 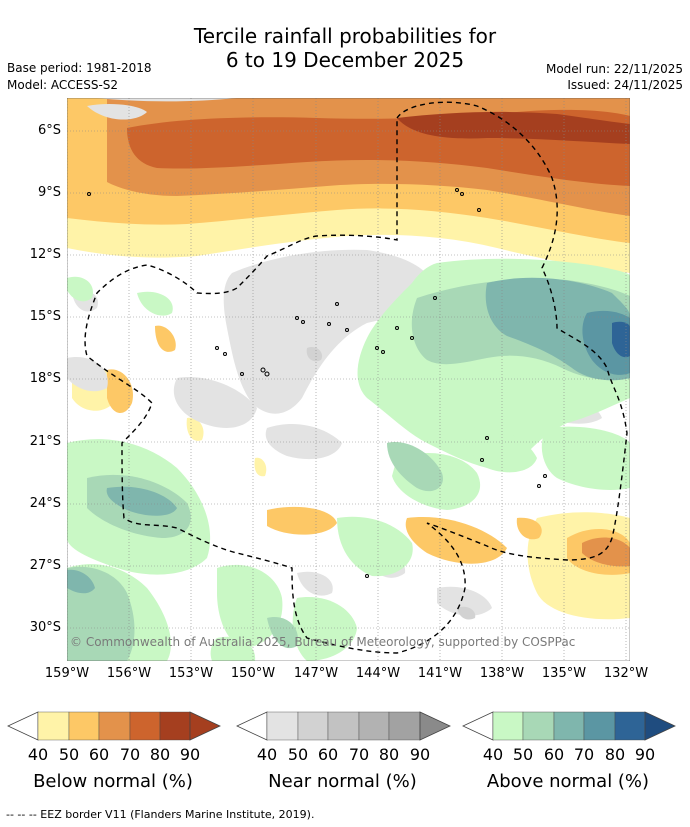 I want to click on lon-tick-153w: 153°W, so click(x=191, y=673).